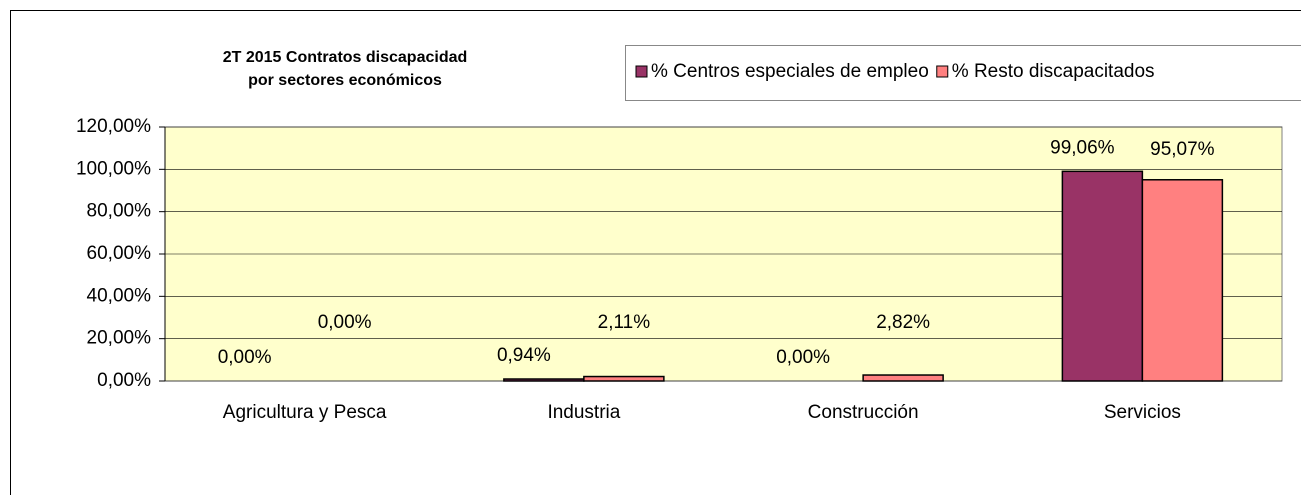  I want to click on x-tick-label: Construcción, so click(863, 412).